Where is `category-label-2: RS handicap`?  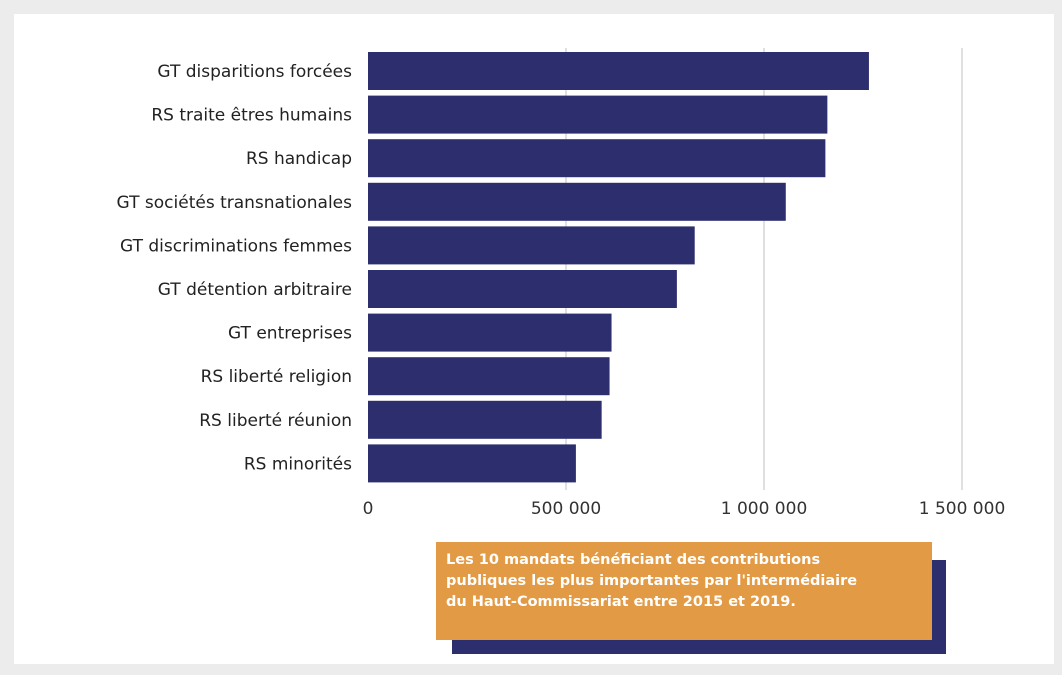 category-label-2: RS handicap is located at coordinates (299, 159).